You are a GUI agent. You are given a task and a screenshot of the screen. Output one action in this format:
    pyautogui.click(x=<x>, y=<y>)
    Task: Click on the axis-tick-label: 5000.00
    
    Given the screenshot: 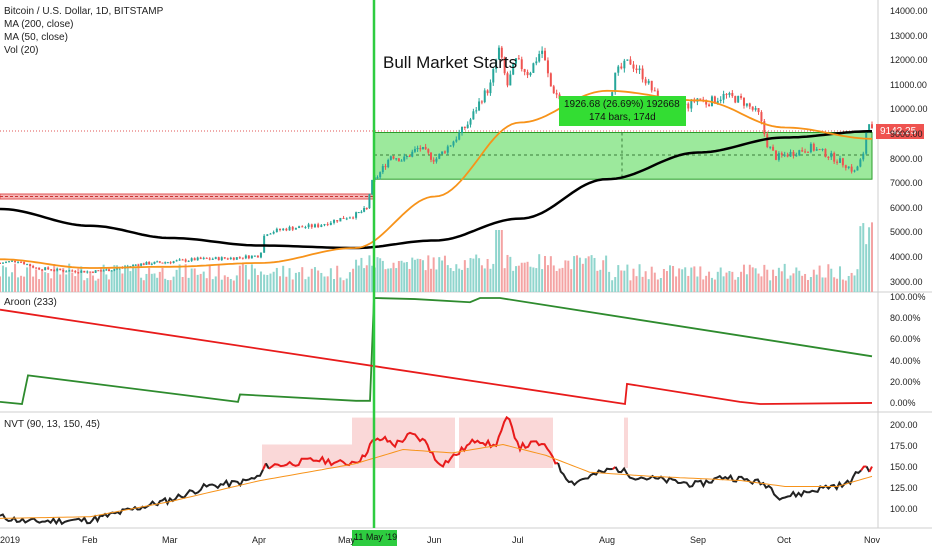 What is the action you would take?
    pyautogui.click(x=906, y=232)
    